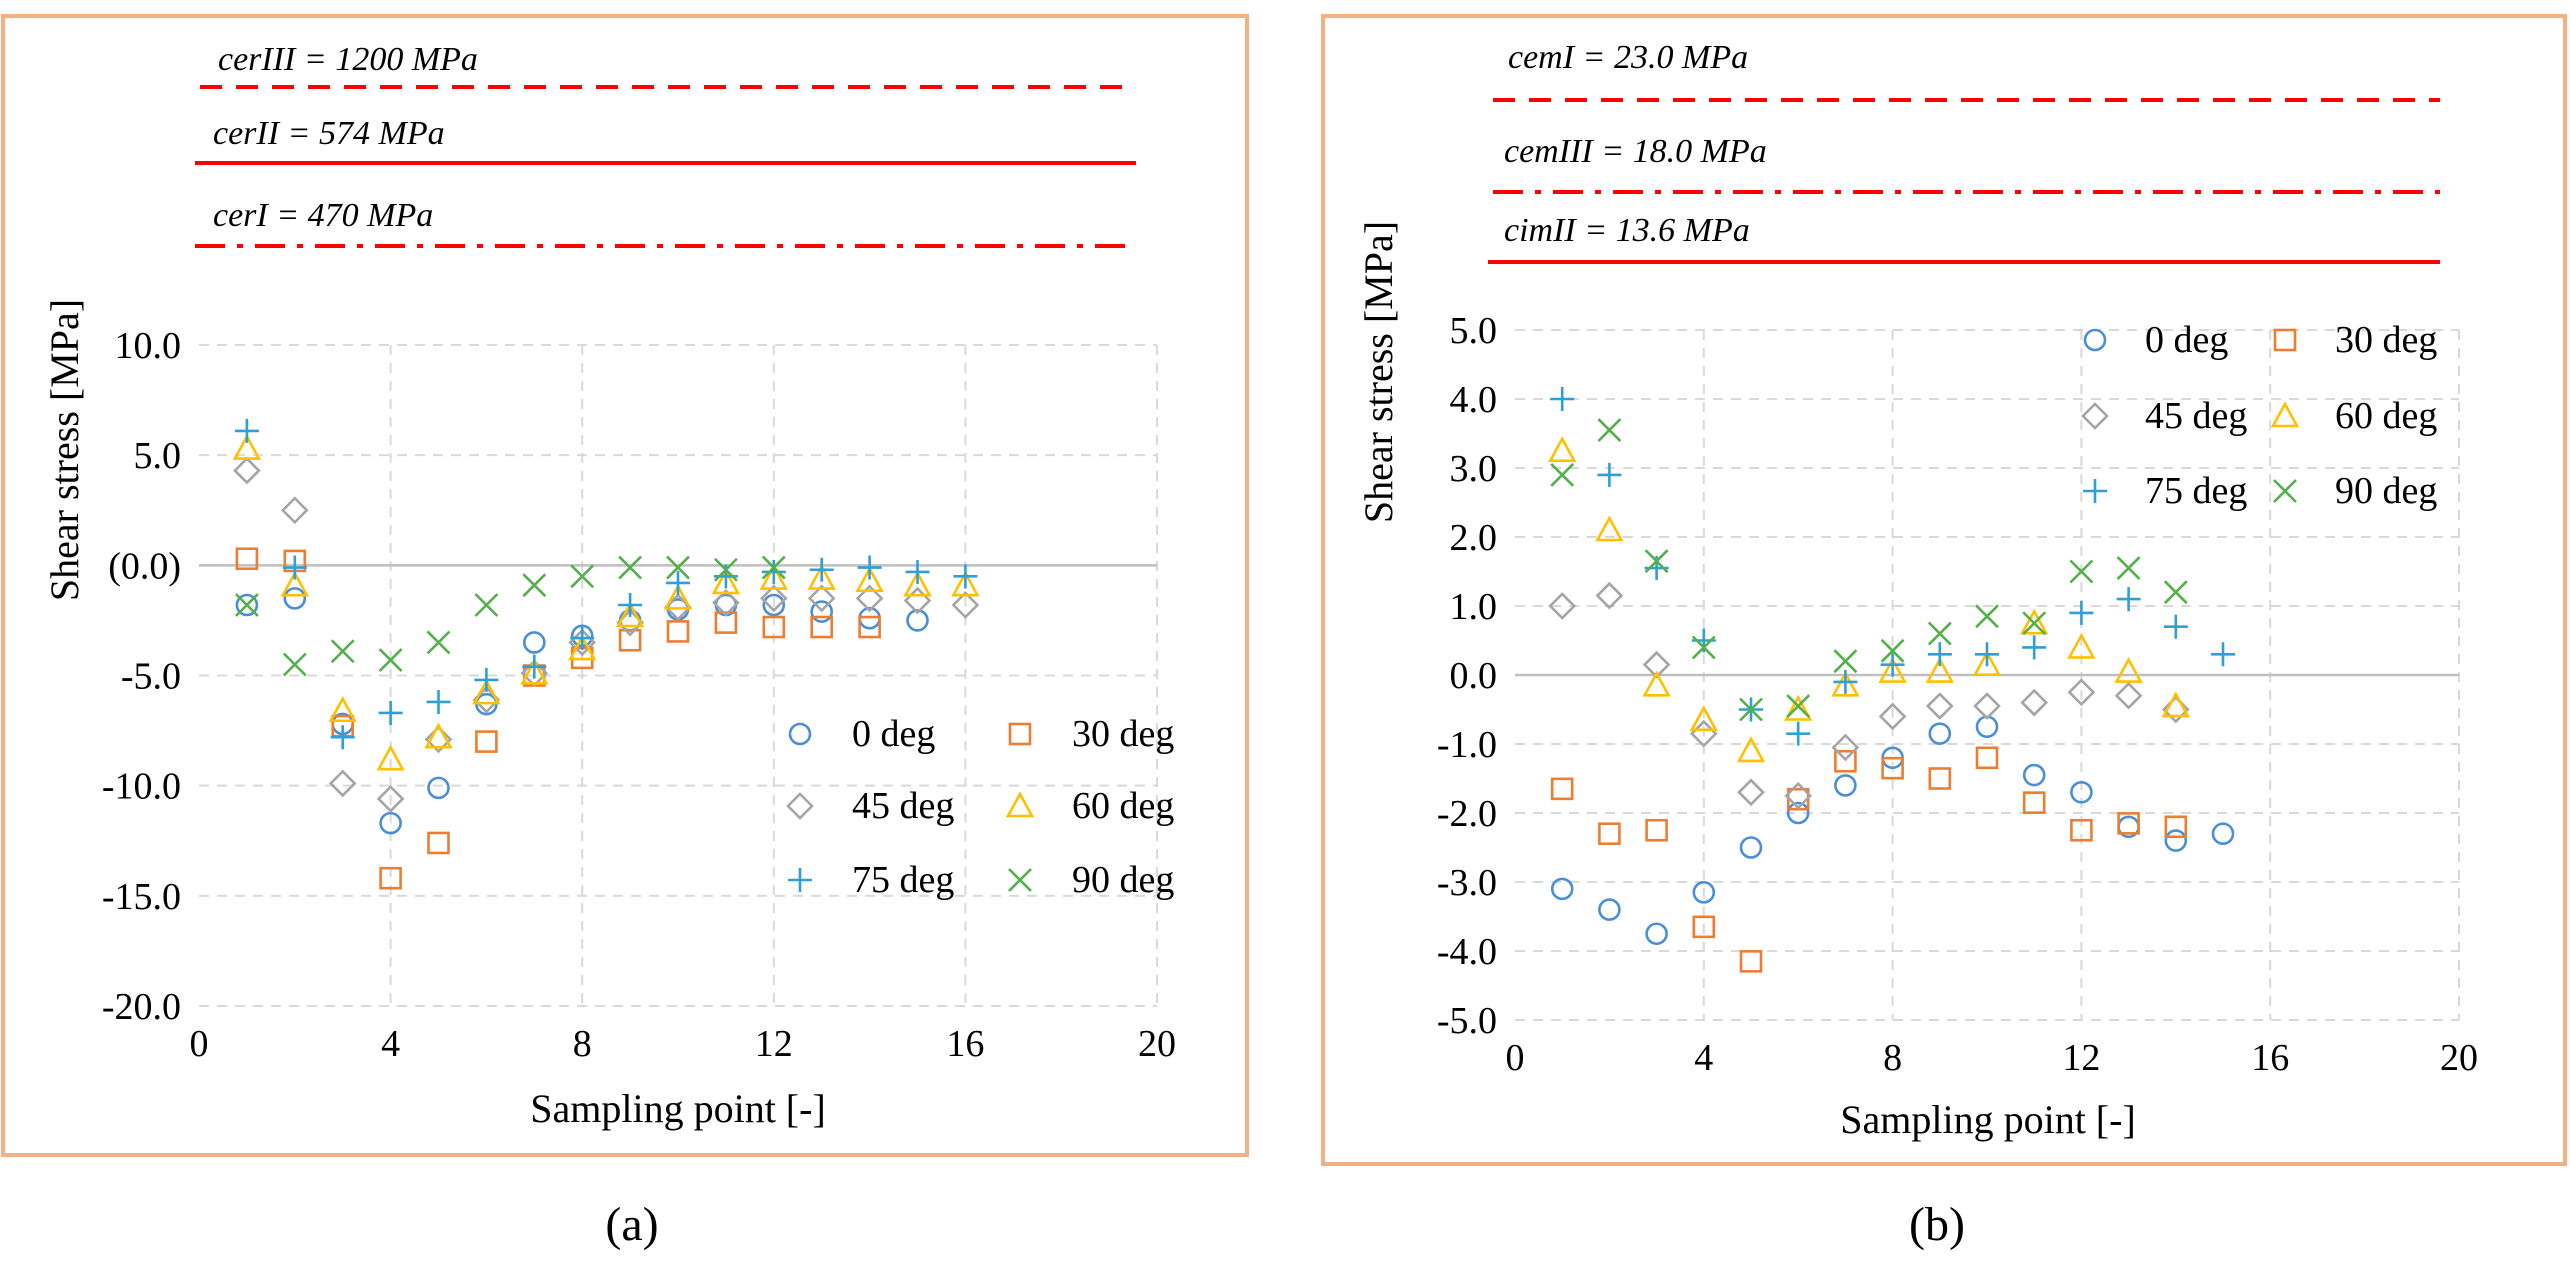 The image size is (2571, 1271). I want to click on y-tick-label: -10.0, so click(141, 787).